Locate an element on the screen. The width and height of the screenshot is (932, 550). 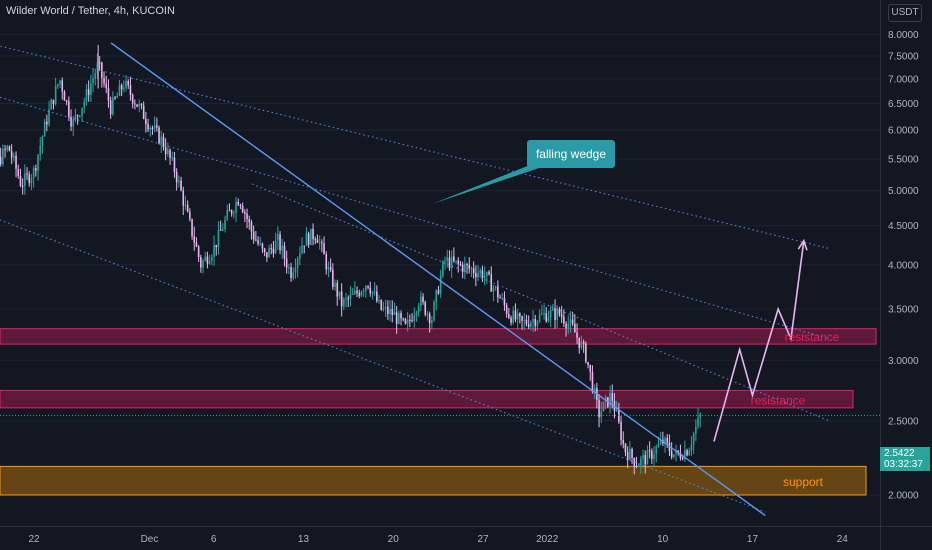
price-tick-label: 8.0000 is located at coordinates (903, 35).